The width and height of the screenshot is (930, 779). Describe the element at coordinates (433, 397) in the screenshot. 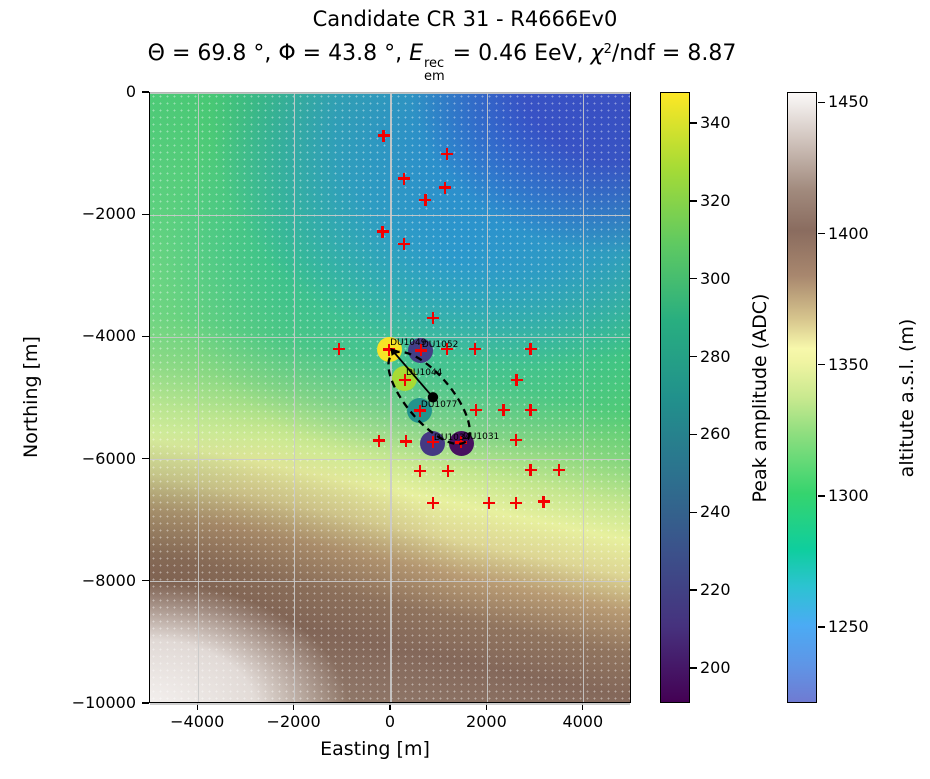

I see `shower-core-dot` at that location.